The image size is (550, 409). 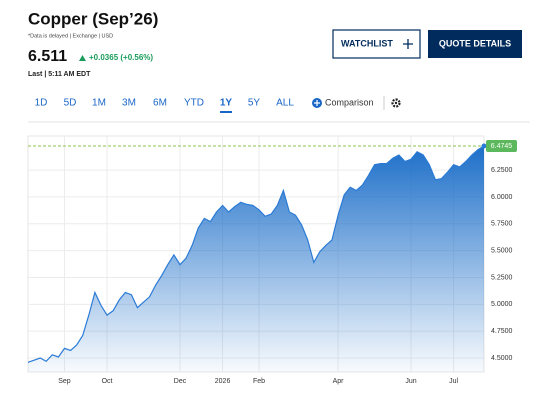 I want to click on range-tab: YTD, so click(x=194, y=103).